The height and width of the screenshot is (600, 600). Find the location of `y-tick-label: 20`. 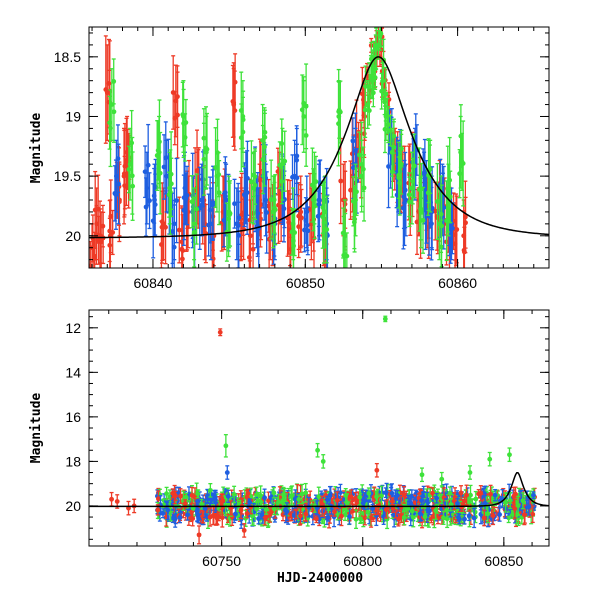

y-tick-label: 20 is located at coordinates (73, 236).